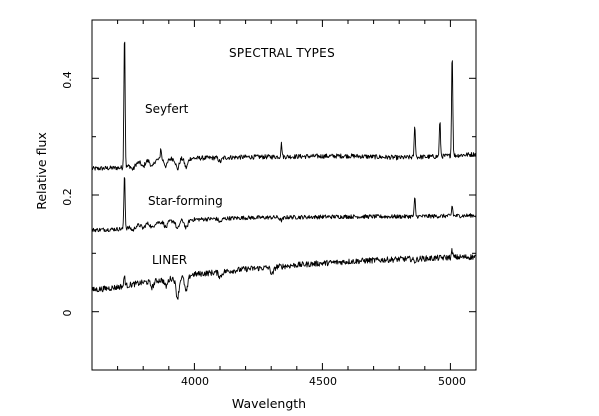 Image resolution: width=599 pixels, height=416 pixels. What do you see at coordinates (67, 197) in the screenshot?
I see `y-tick-label-0-2: 0.2` at bounding box center [67, 197].